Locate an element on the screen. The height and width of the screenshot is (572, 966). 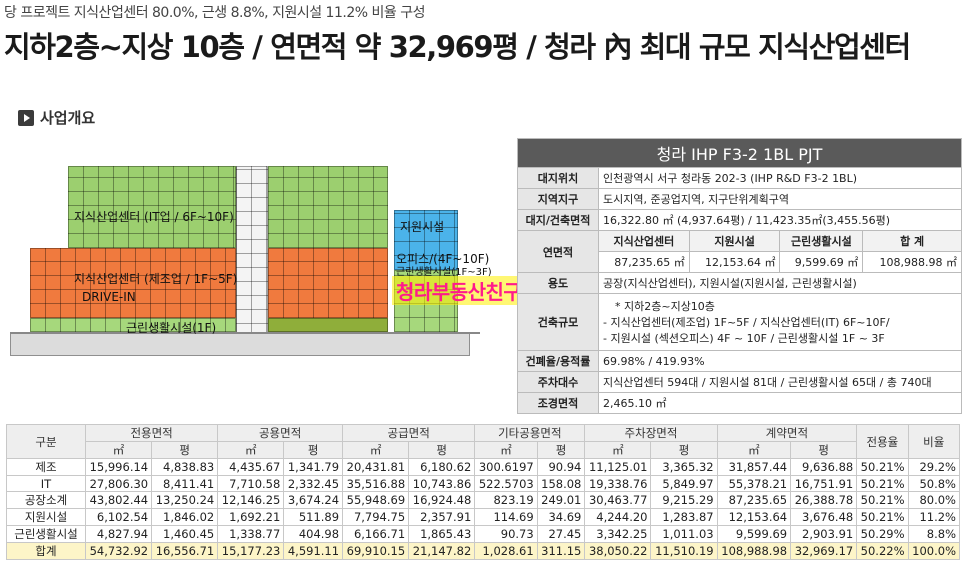
watermark: 청라부동산친구 is located at coordinates (459, 290).